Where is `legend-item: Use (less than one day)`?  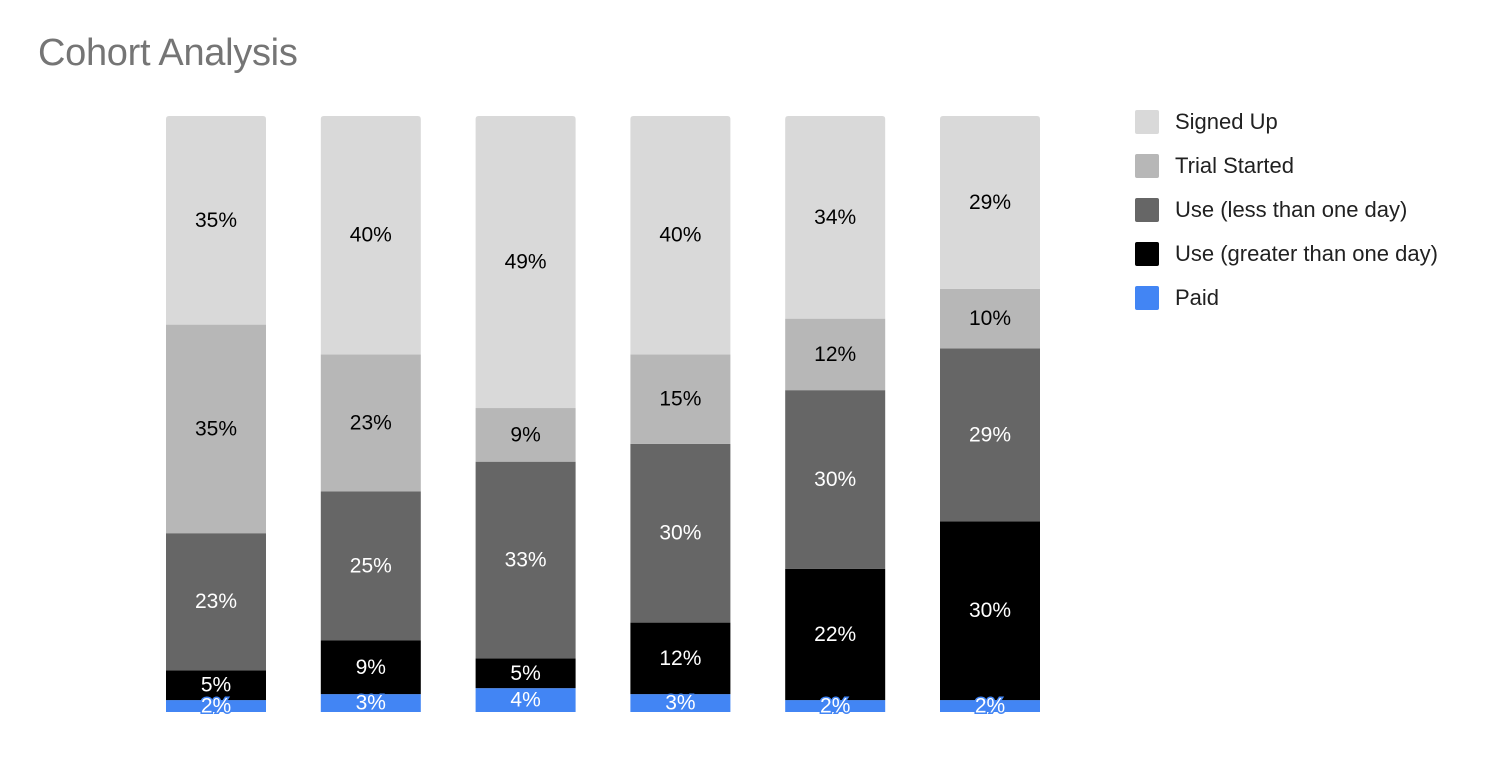
legend-item: Use (less than one day) is located at coordinates (1286, 210).